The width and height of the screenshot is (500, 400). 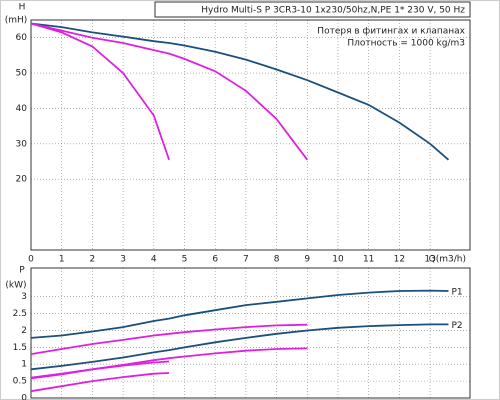 I want to click on x-tick-label: 3, so click(x=123, y=260).